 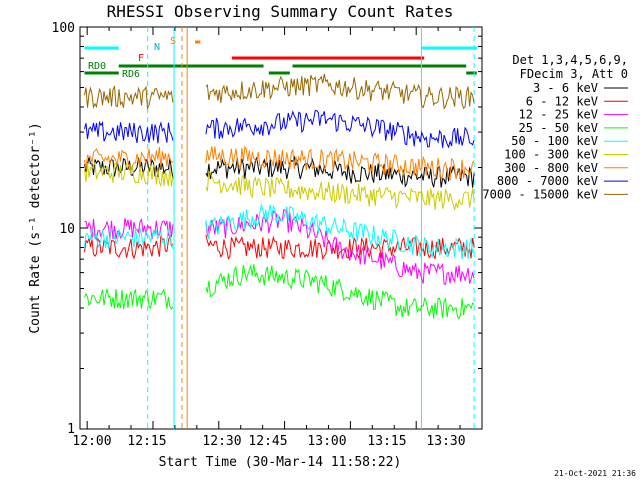 I want to click on legend-label: 25 - 50 keV, so click(x=558, y=128).